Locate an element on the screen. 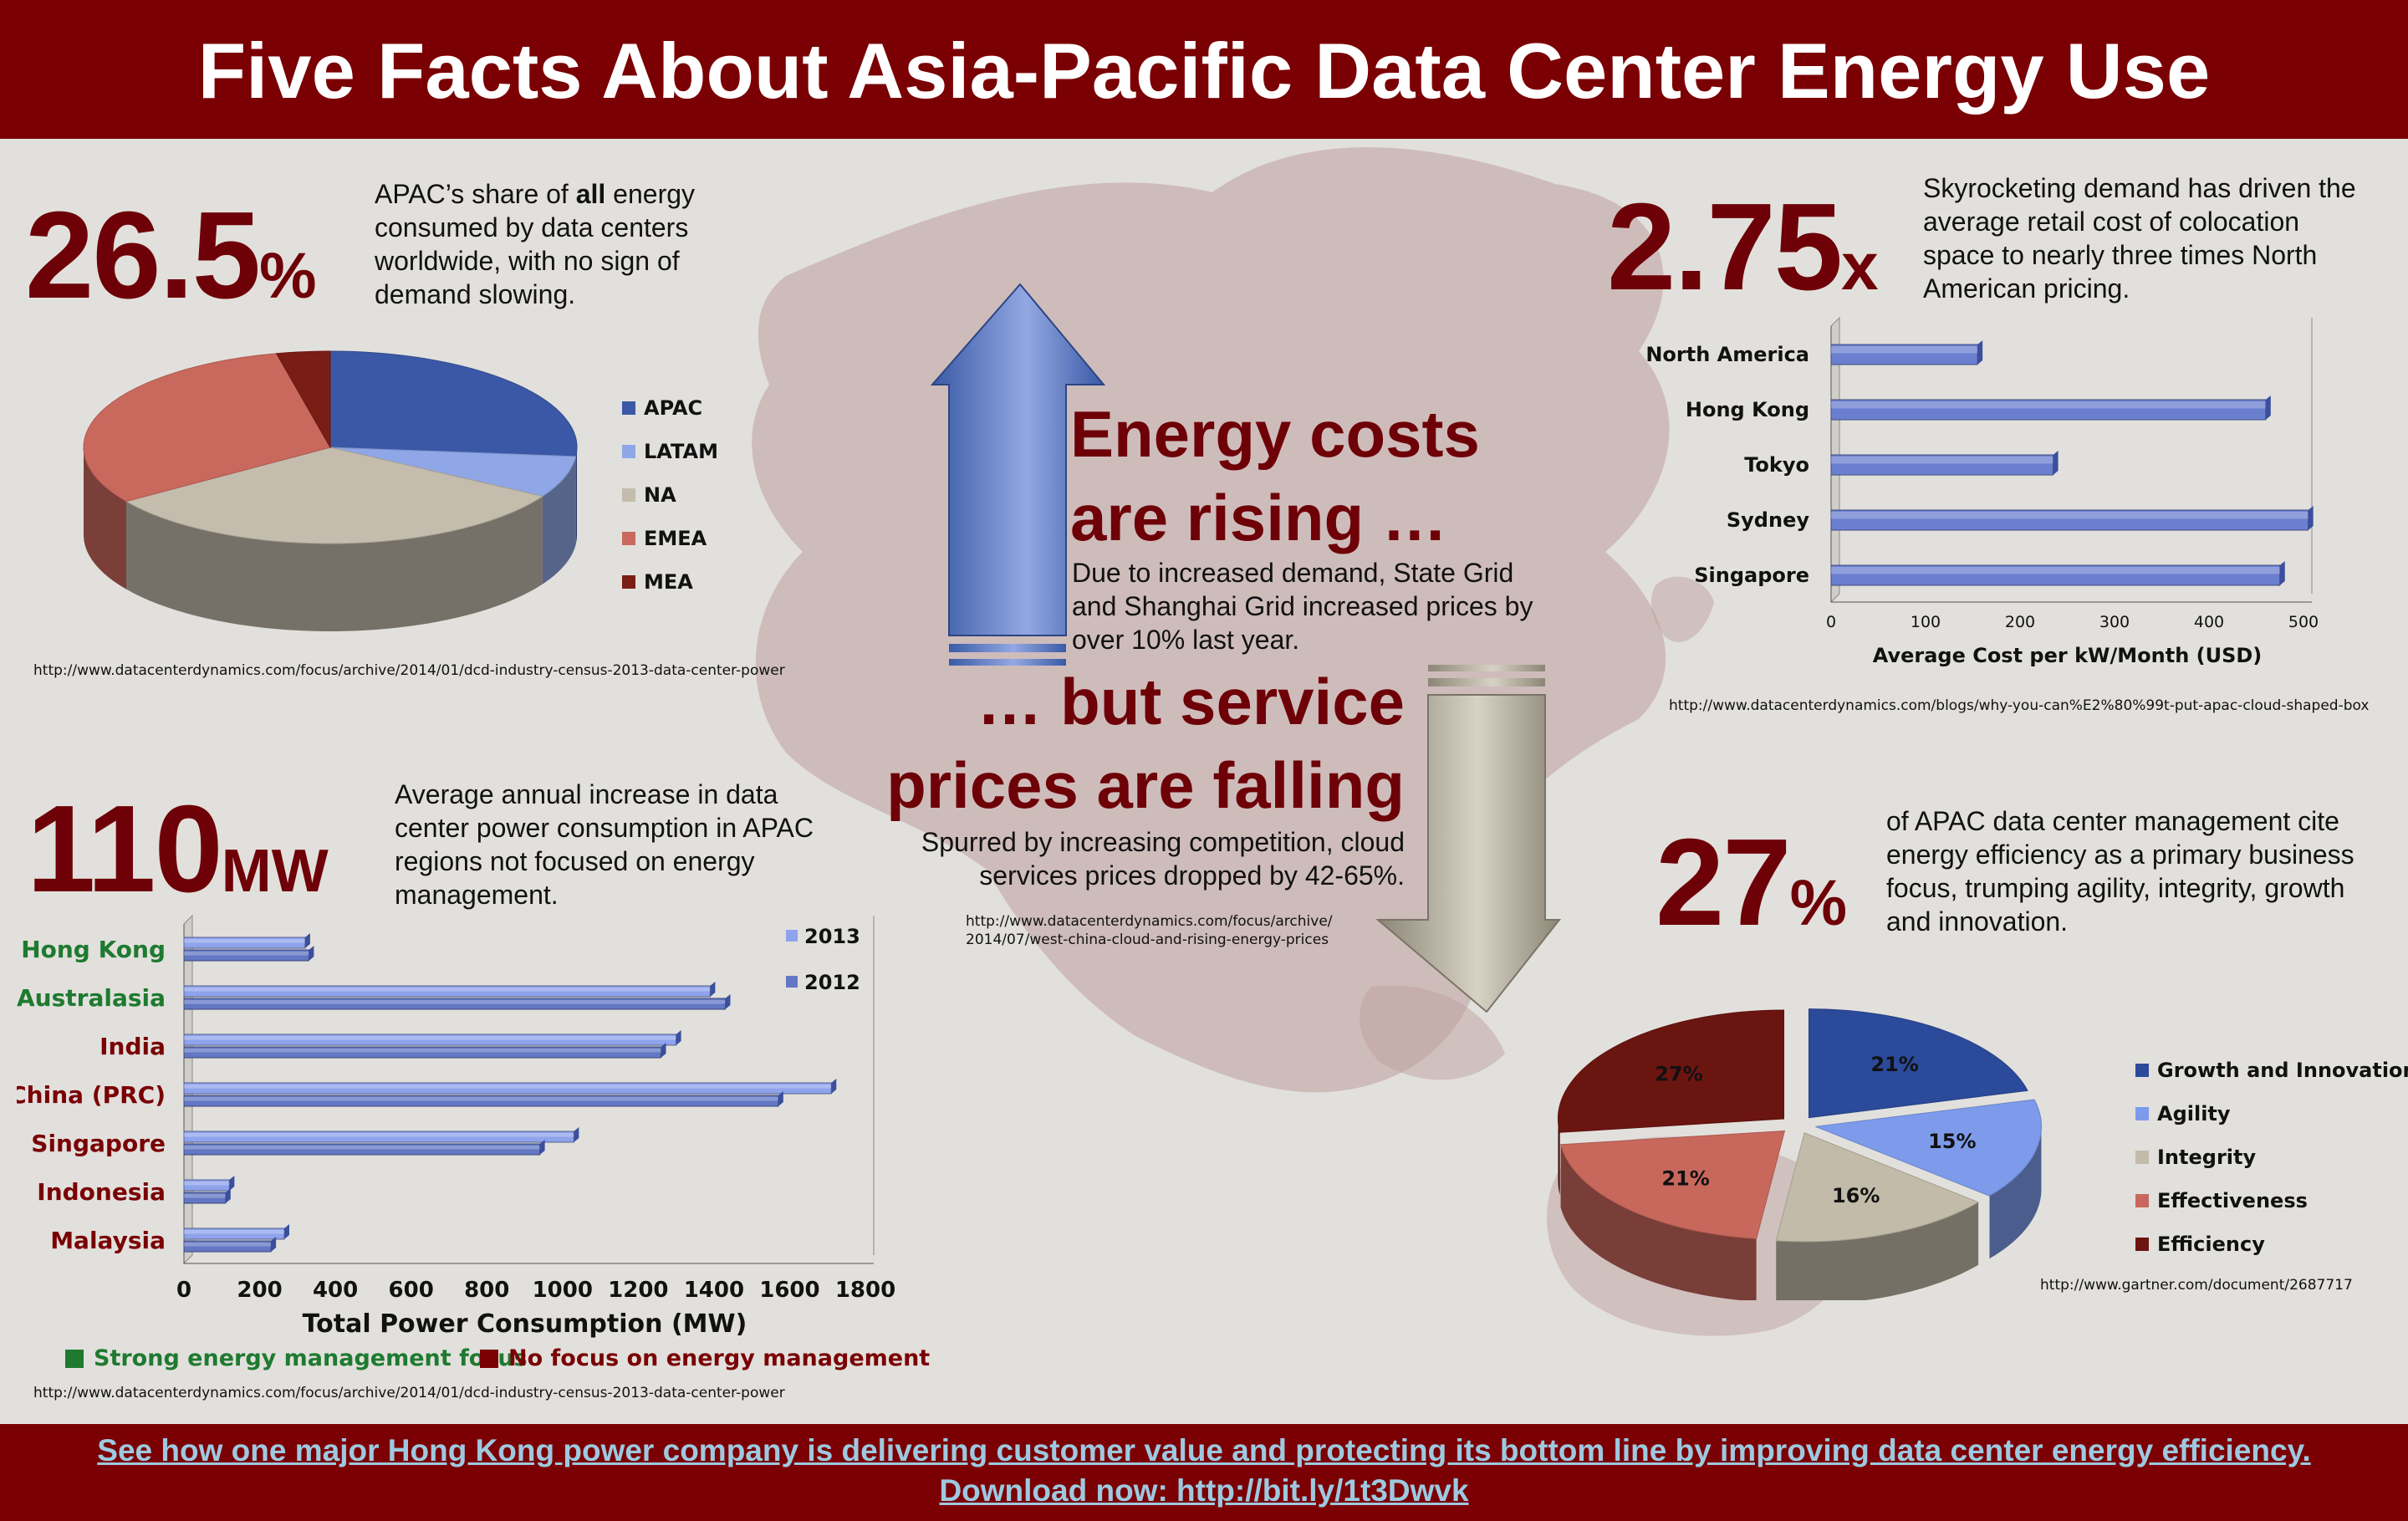 The height and width of the screenshot is (1521, 2408). pie2-legend-swatch-effectiveness is located at coordinates (2142, 1200).